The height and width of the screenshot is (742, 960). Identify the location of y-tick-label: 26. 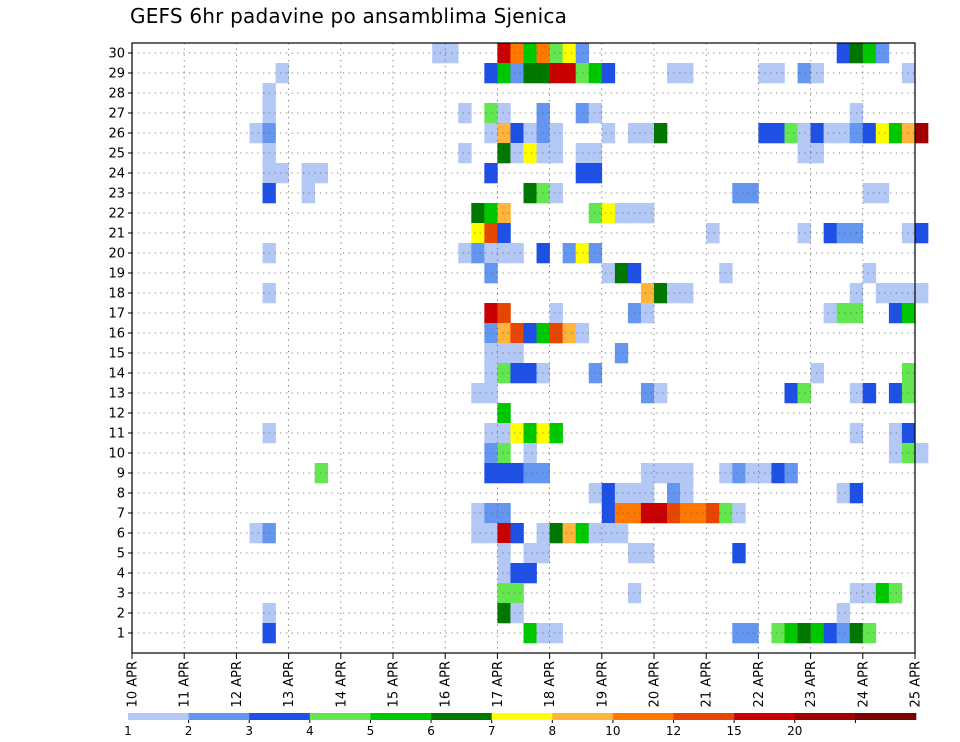
(116, 134).